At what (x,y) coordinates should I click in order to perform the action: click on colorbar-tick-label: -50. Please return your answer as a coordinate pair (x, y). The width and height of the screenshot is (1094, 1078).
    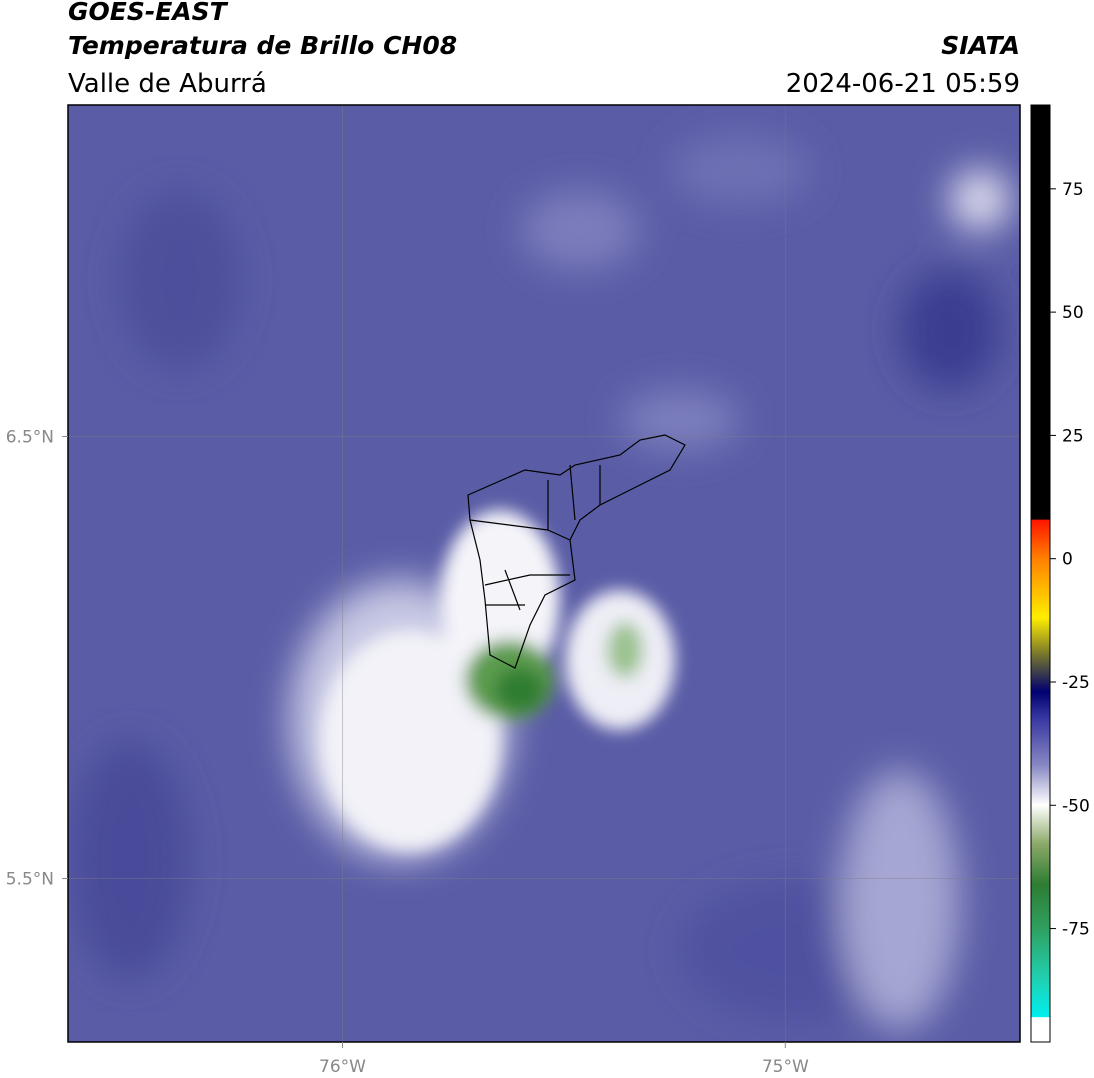
    Looking at the image, I should click on (1076, 806).